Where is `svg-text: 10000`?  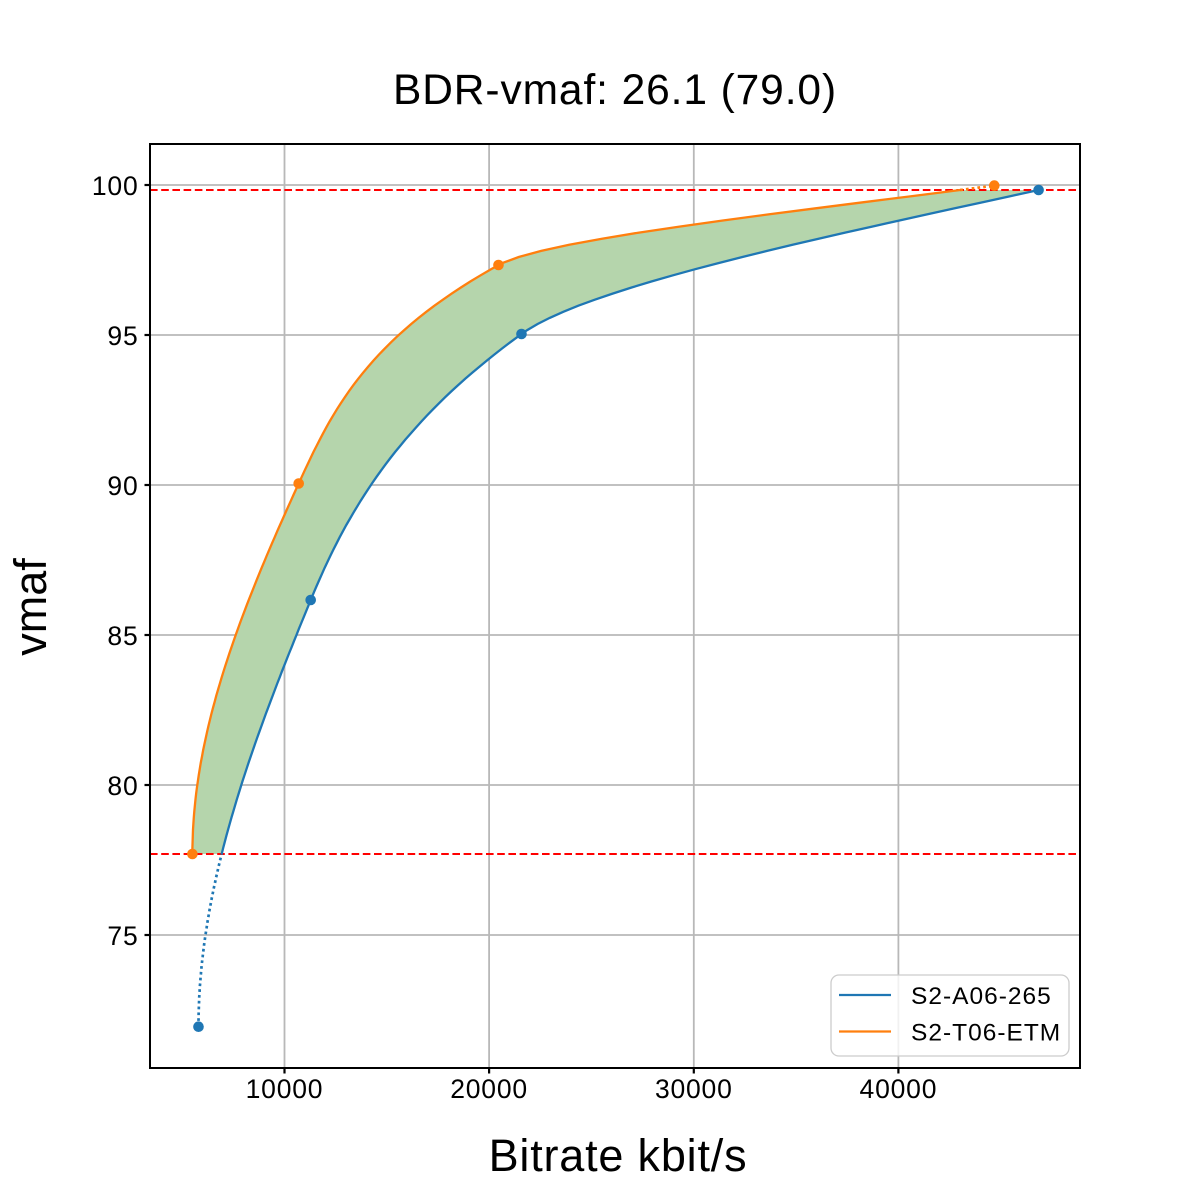
svg-text: 10000 is located at coordinates (285, 1089).